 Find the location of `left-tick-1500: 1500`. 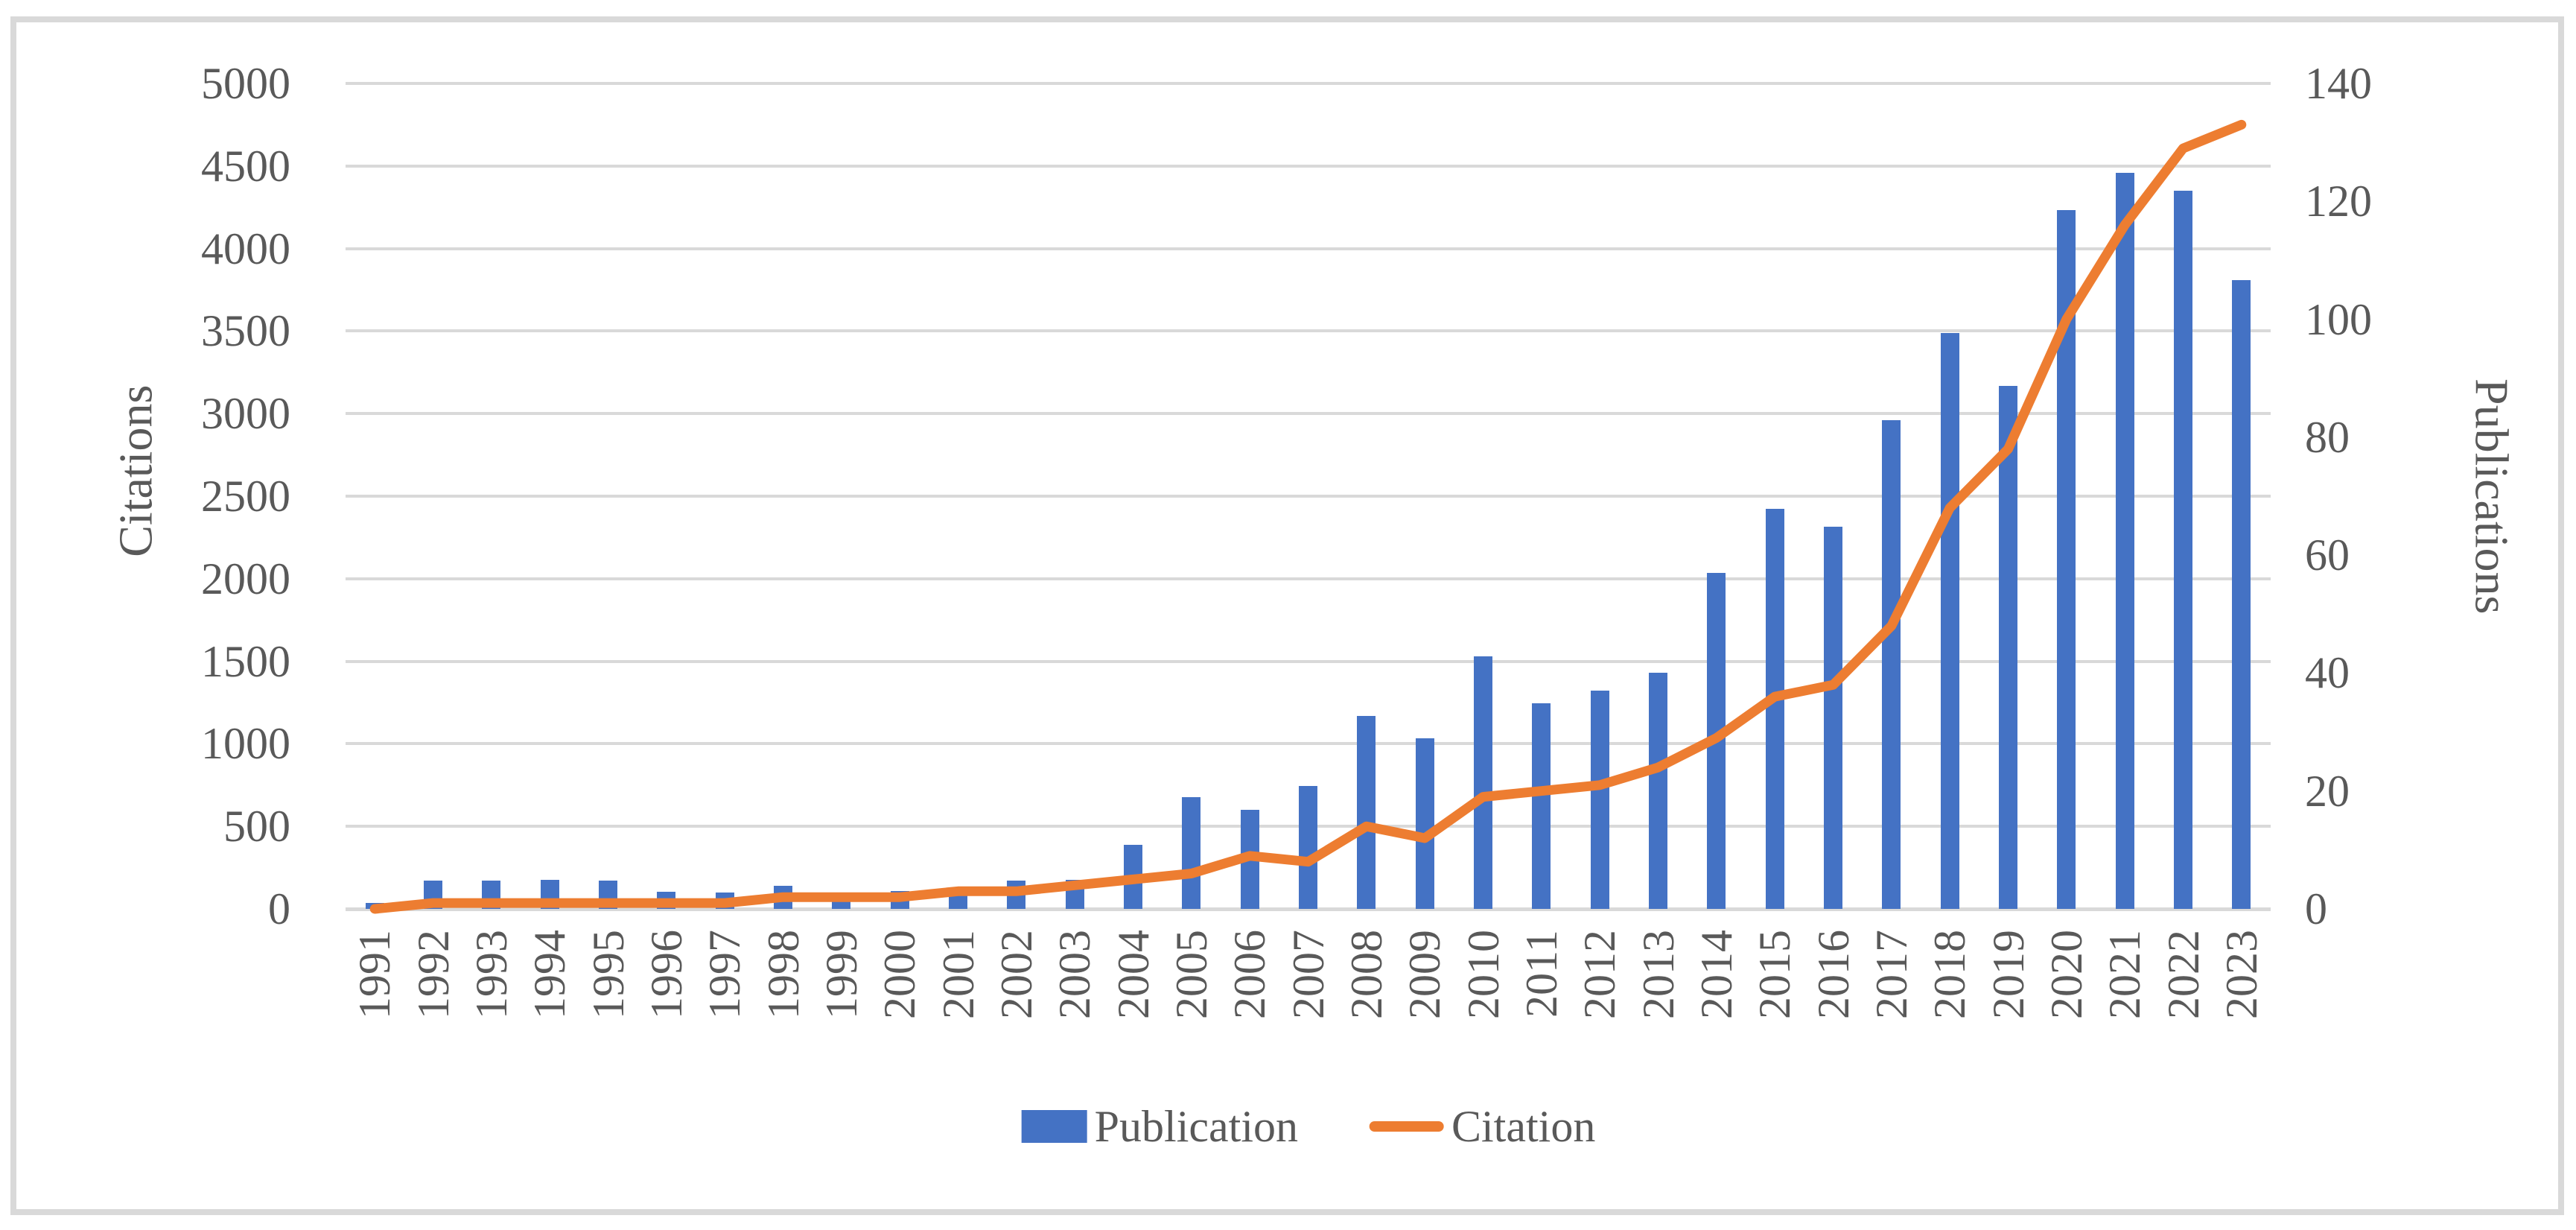

left-tick-1500: 1500 is located at coordinates (245, 661).